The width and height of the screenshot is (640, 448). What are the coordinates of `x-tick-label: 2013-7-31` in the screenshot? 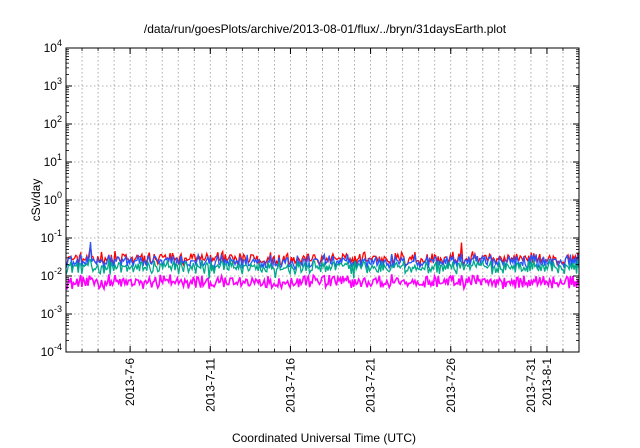 It's located at (531, 385).